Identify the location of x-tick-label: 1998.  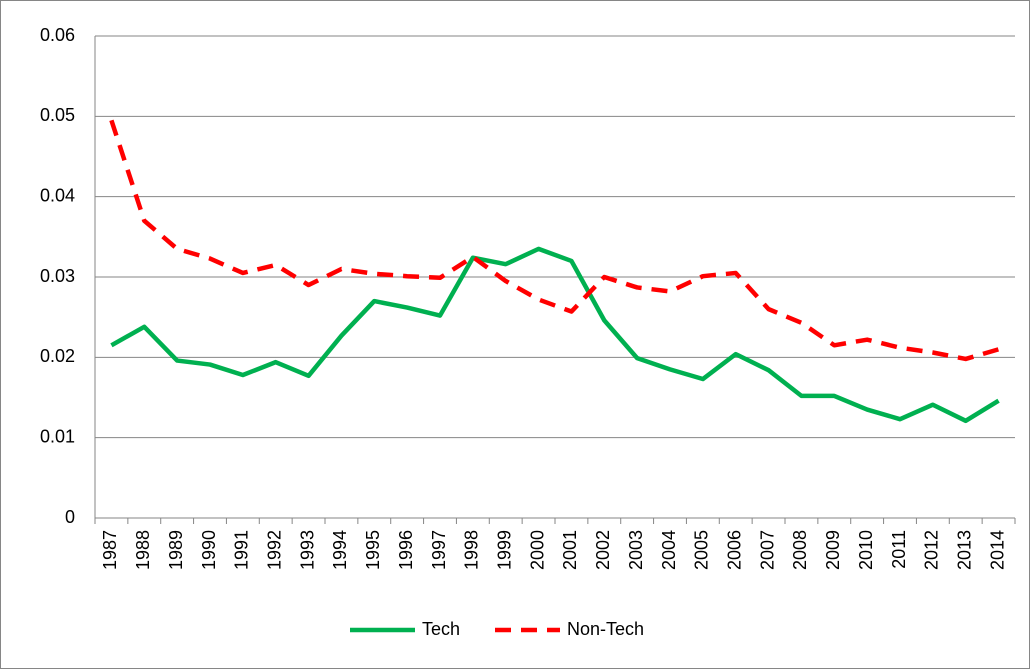
(472, 550).